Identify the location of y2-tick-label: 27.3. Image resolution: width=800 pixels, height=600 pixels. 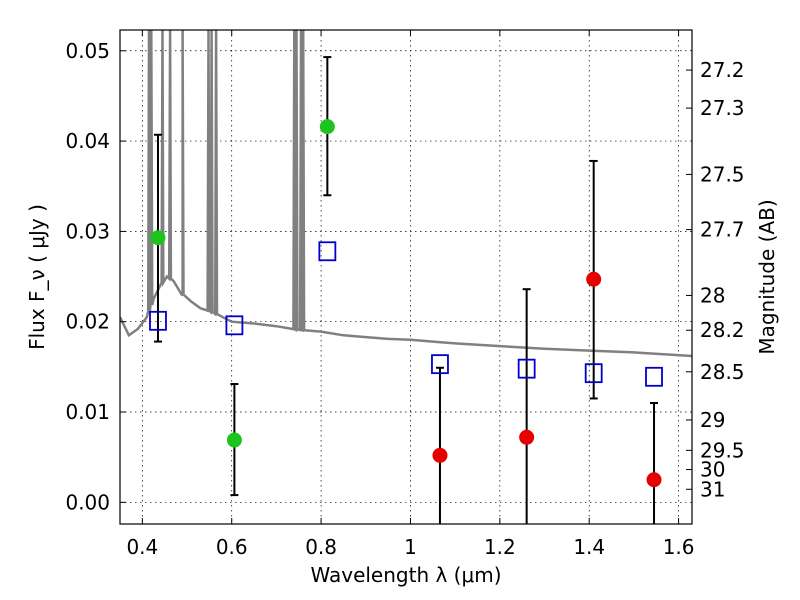
(722, 108).